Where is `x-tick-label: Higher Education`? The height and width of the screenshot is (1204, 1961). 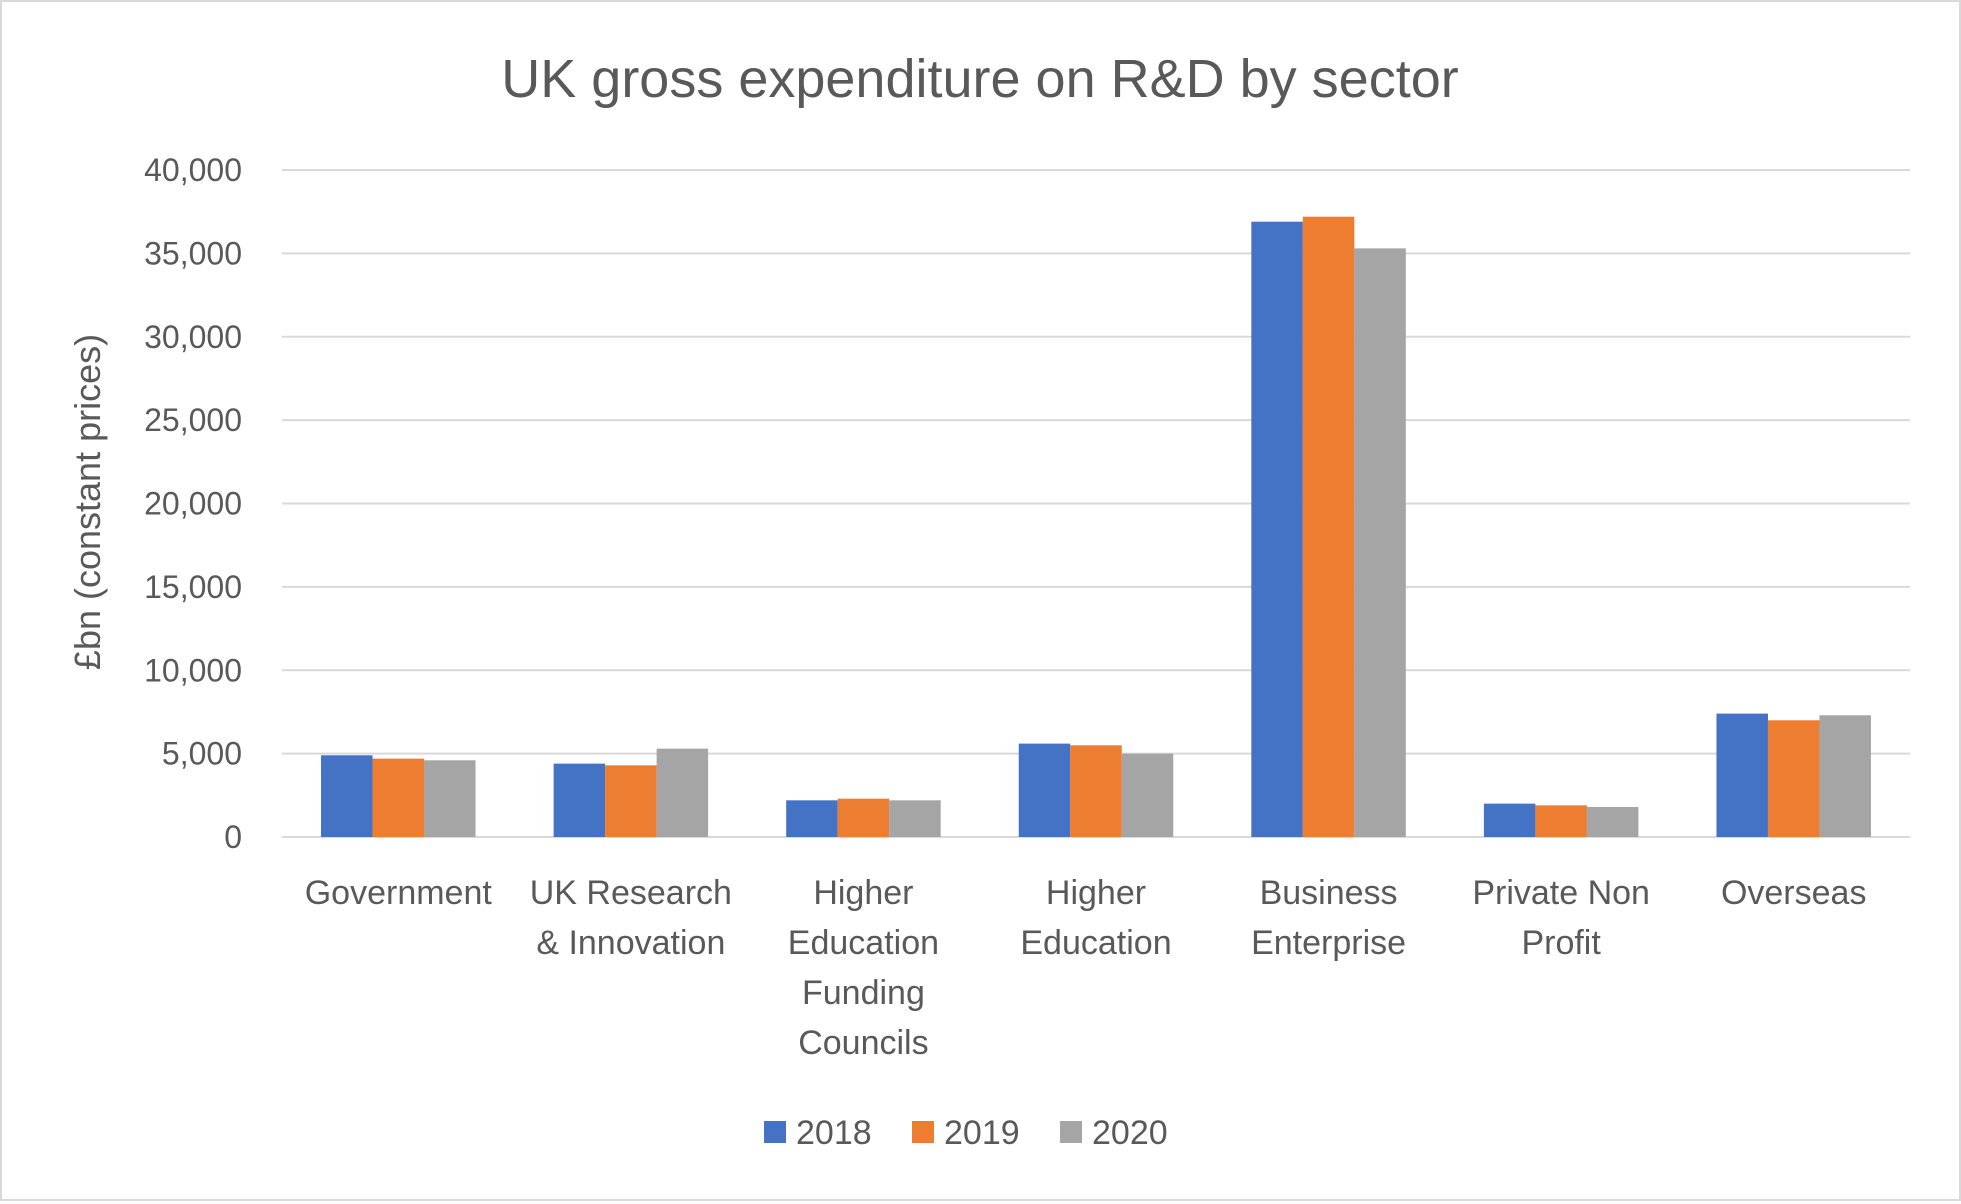 x-tick-label: Higher Education is located at coordinates (1095, 918).